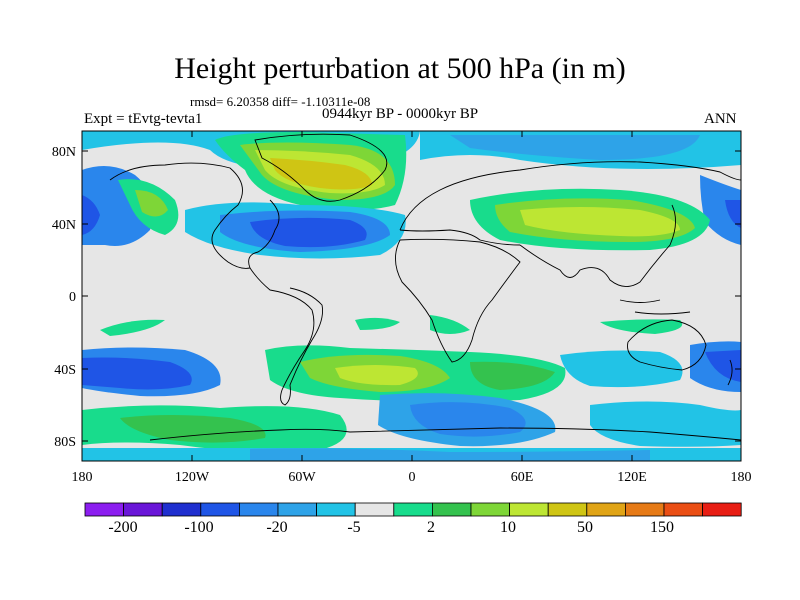 The image size is (800, 600). Describe the element at coordinates (412, 477) in the screenshot. I see `lon-tick-label: 0` at that location.